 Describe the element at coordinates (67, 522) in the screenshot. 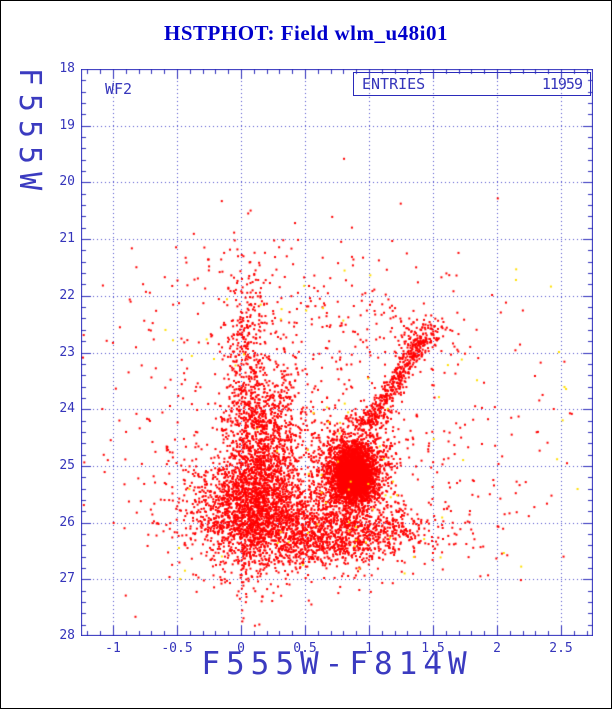

I see `y-tick-label: 26` at that location.